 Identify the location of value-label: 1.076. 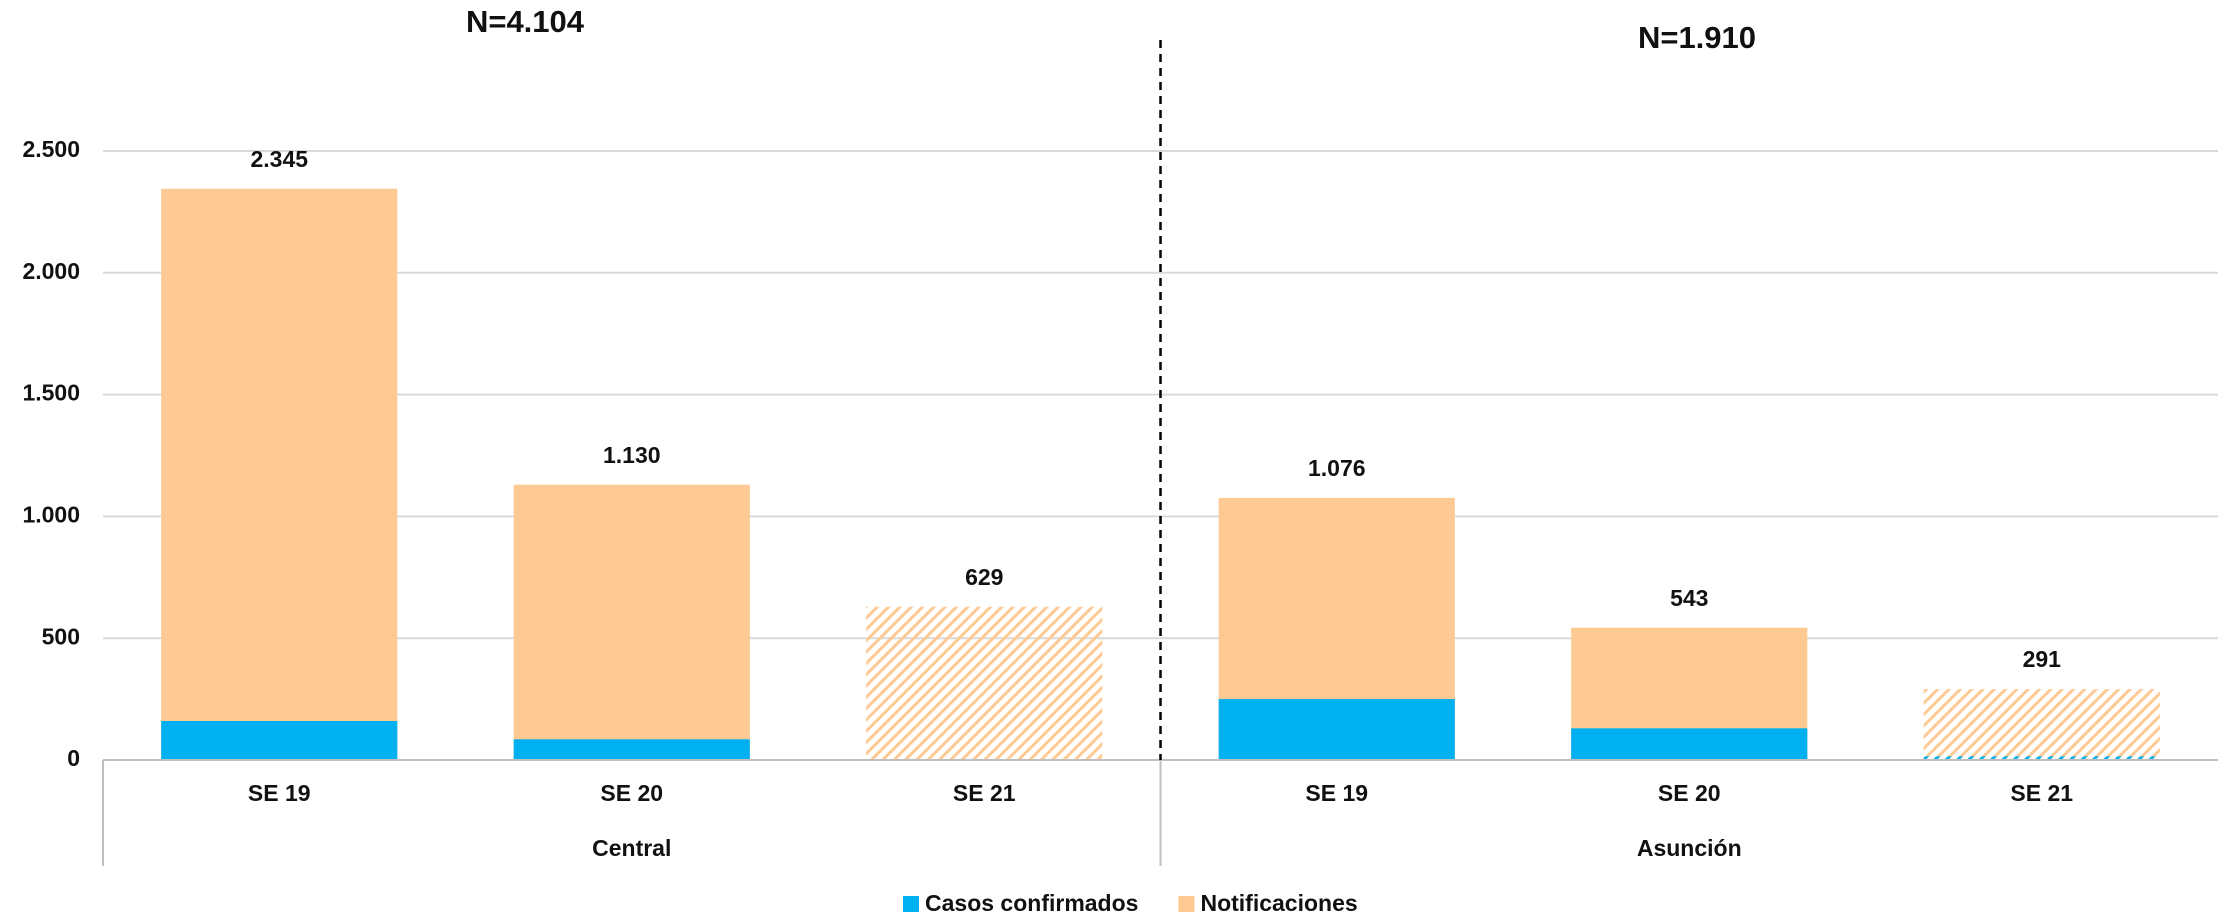
(1337, 468).